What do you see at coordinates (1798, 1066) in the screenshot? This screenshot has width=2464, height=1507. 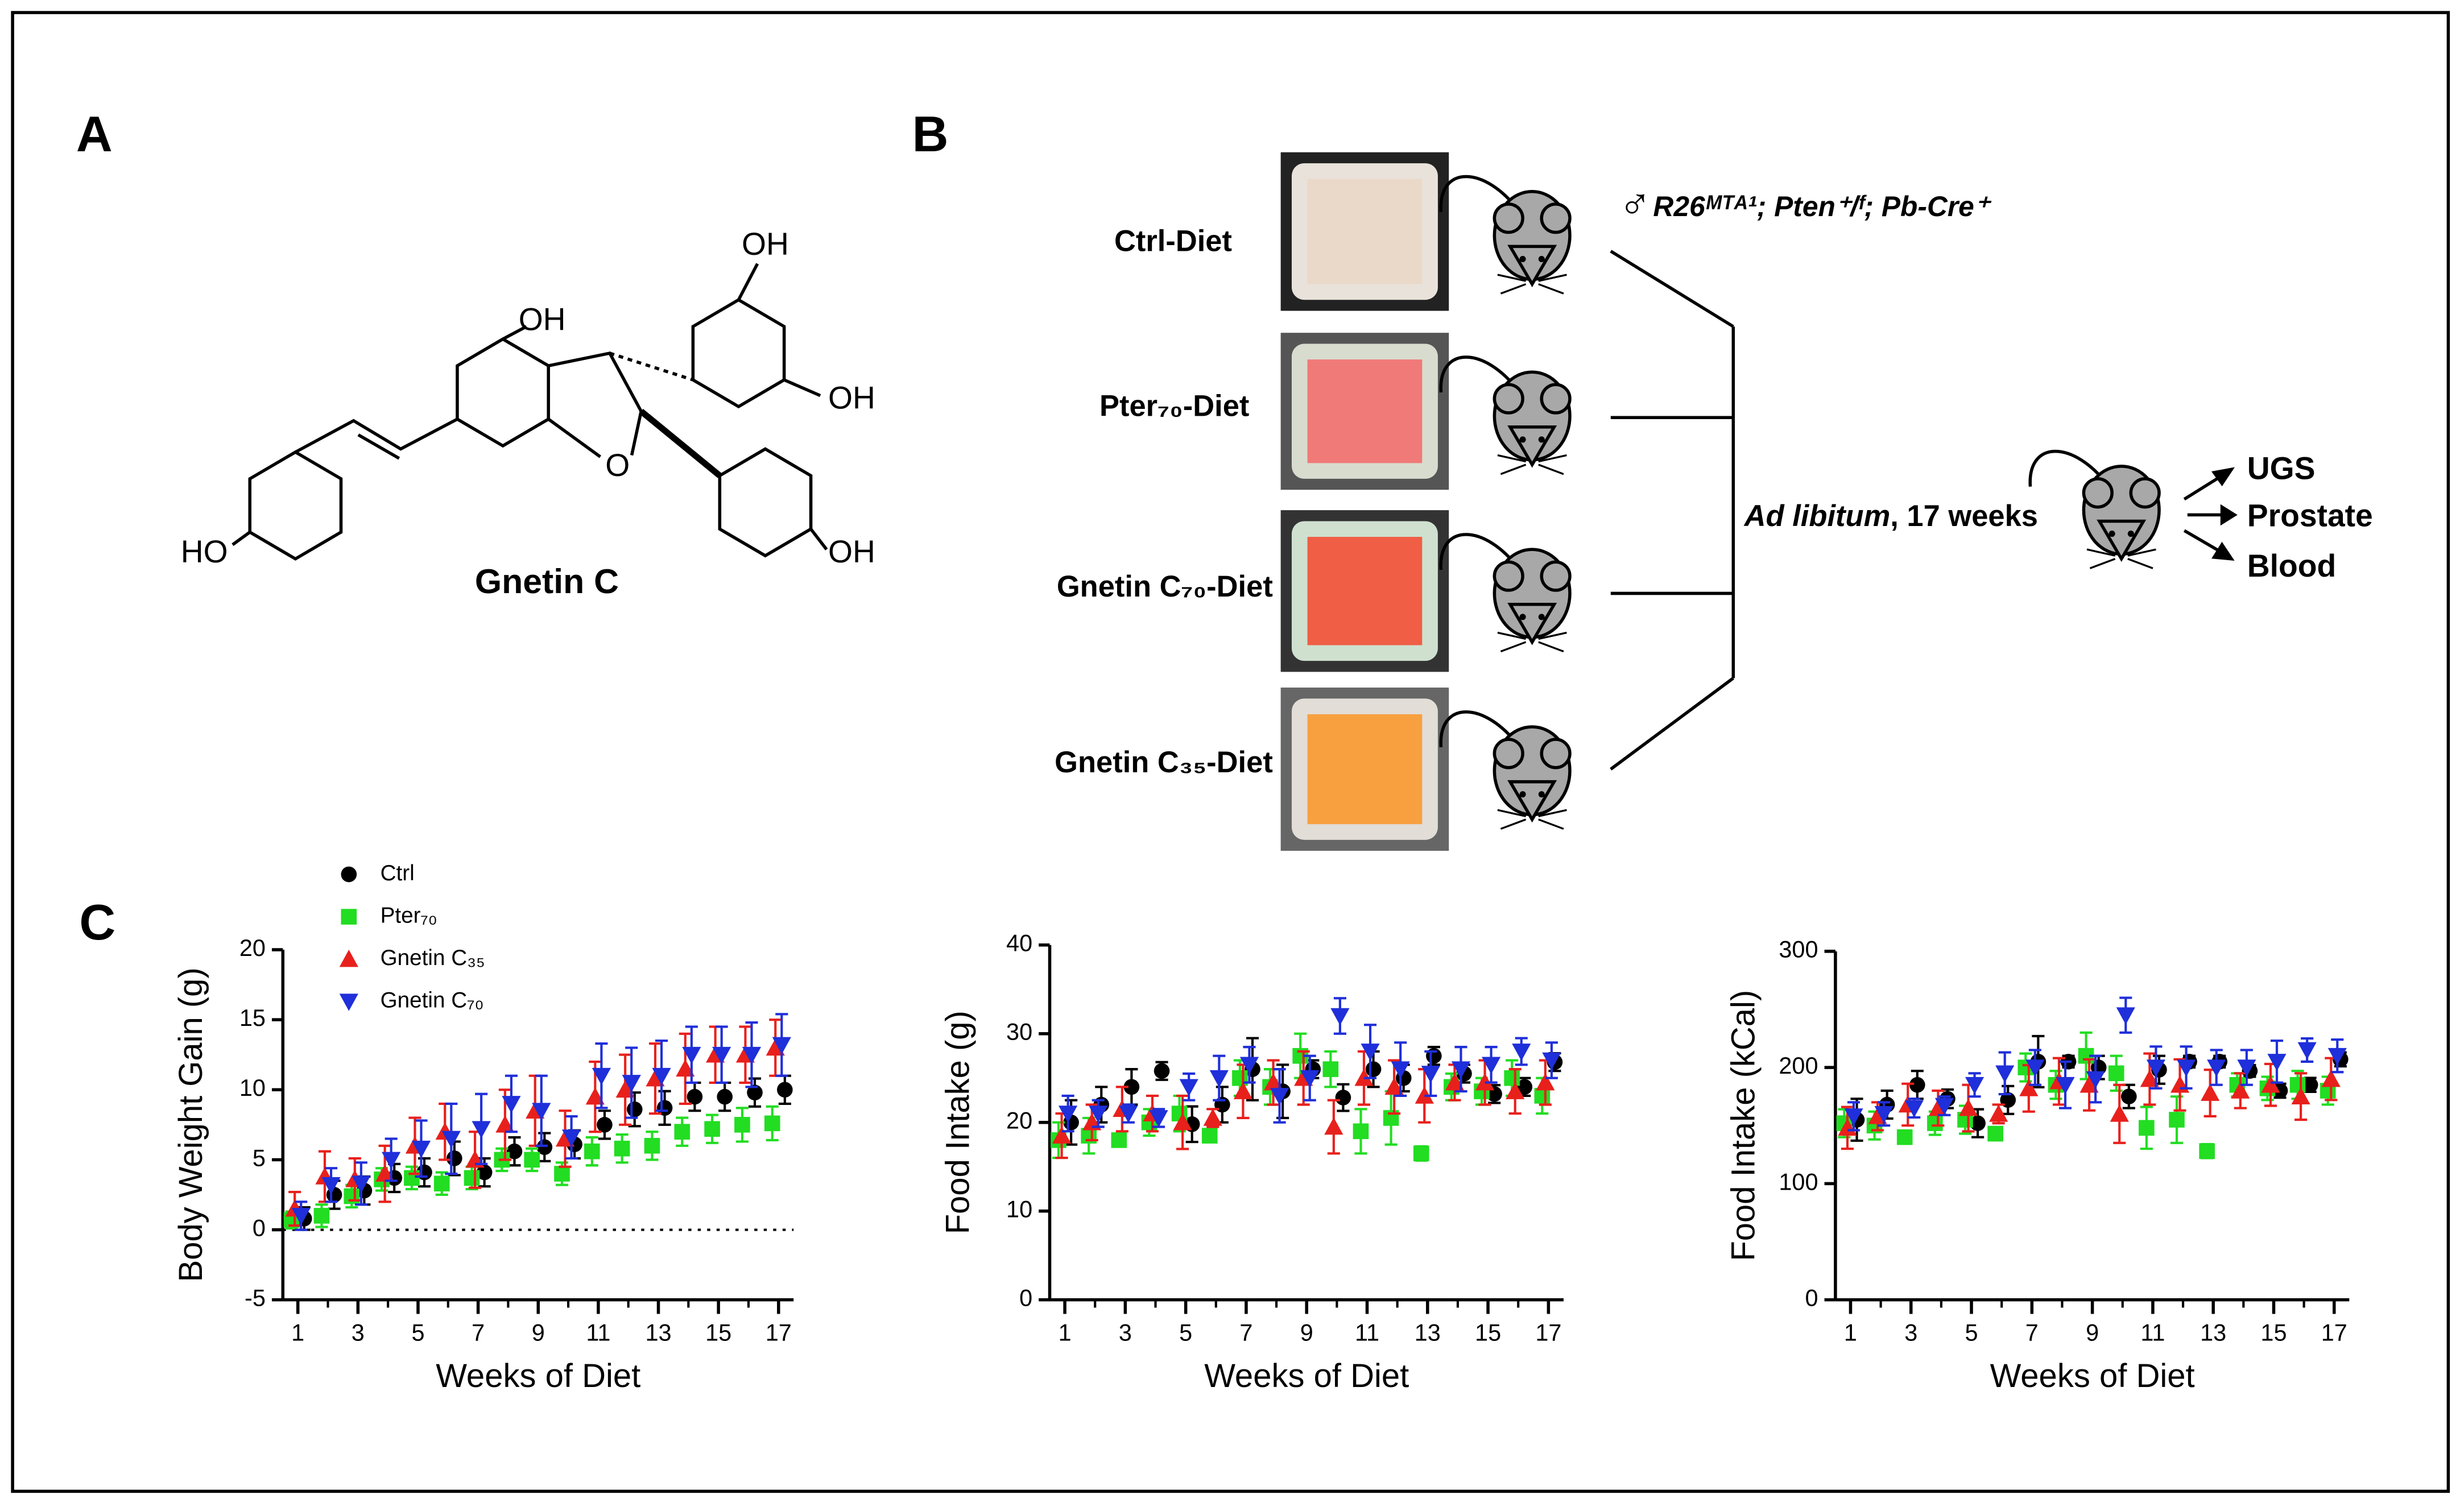 I see `y-tick-label: 200` at bounding box center [1798, 1066].